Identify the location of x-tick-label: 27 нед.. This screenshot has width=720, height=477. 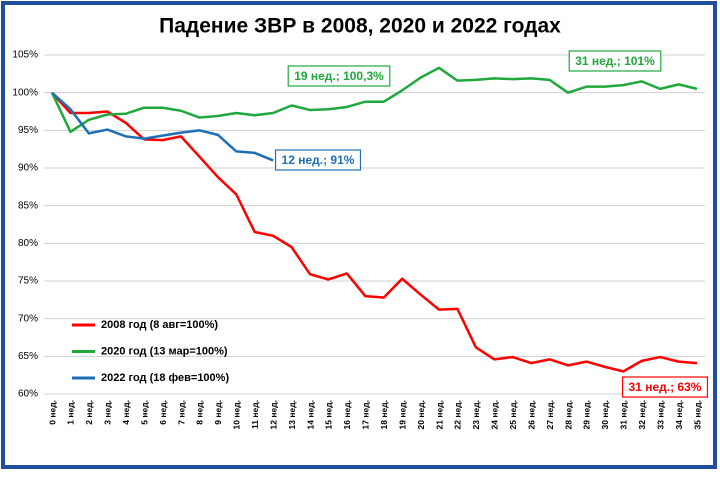
(550, 414).